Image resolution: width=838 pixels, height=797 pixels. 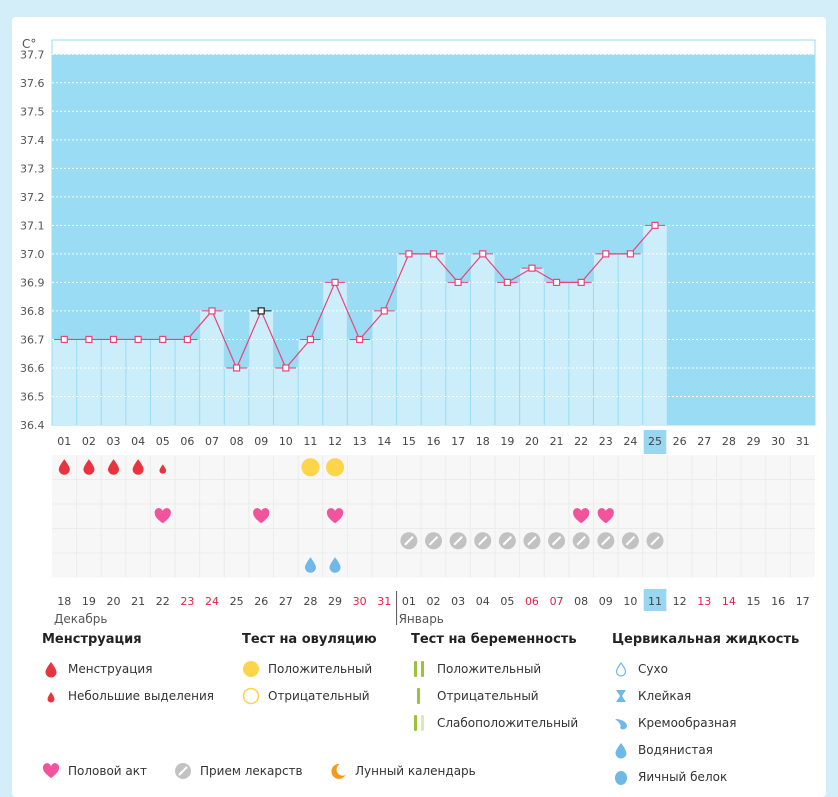 What do you see at coordinates (384, 601) in the screenshot?
I see `calendar-date-label: 31` at bounding box center [384, 601].